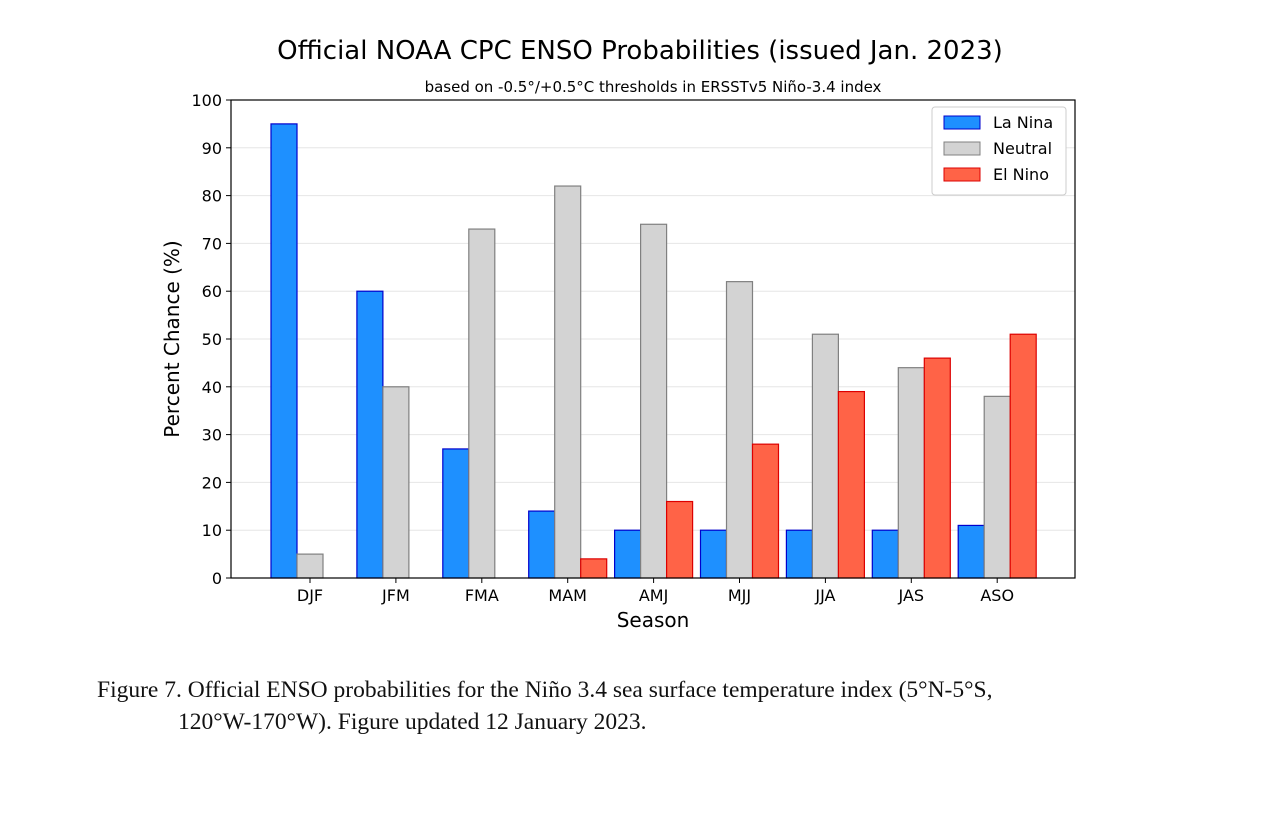 This screenshot has width=1280, height=828. Describe the element at coordinates (594, 568) in the screenshot. I see `bar-el-nino-mam` at that location.